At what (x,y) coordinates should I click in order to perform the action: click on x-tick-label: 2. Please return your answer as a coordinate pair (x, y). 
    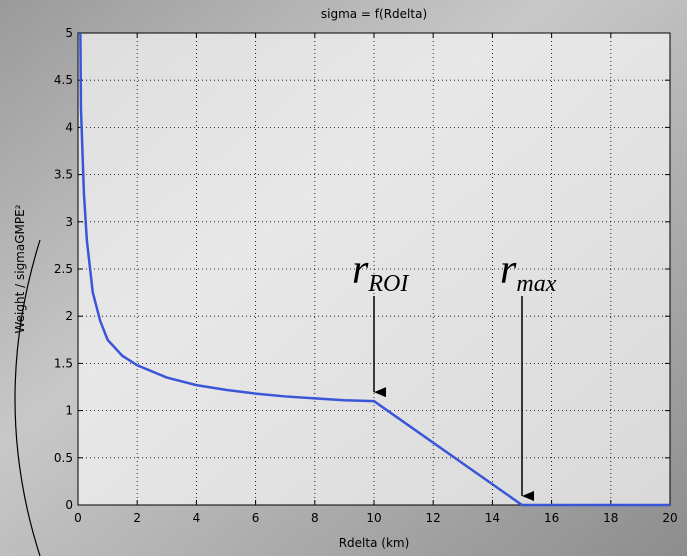
    Looking at the image, I should click on (137, 518).